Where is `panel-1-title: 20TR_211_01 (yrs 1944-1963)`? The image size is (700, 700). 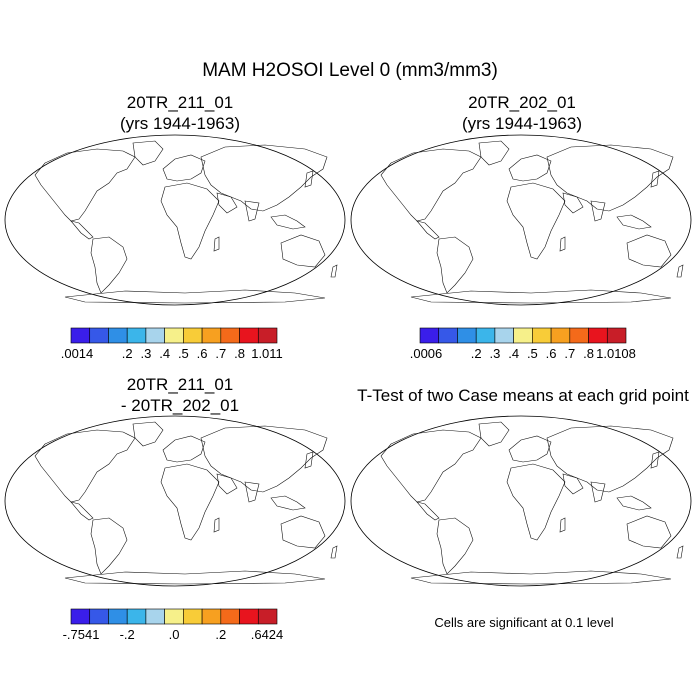
panel-1-title: 20TR_211_01 (yrs 1944-1963) is located at coordinates (180, 113).